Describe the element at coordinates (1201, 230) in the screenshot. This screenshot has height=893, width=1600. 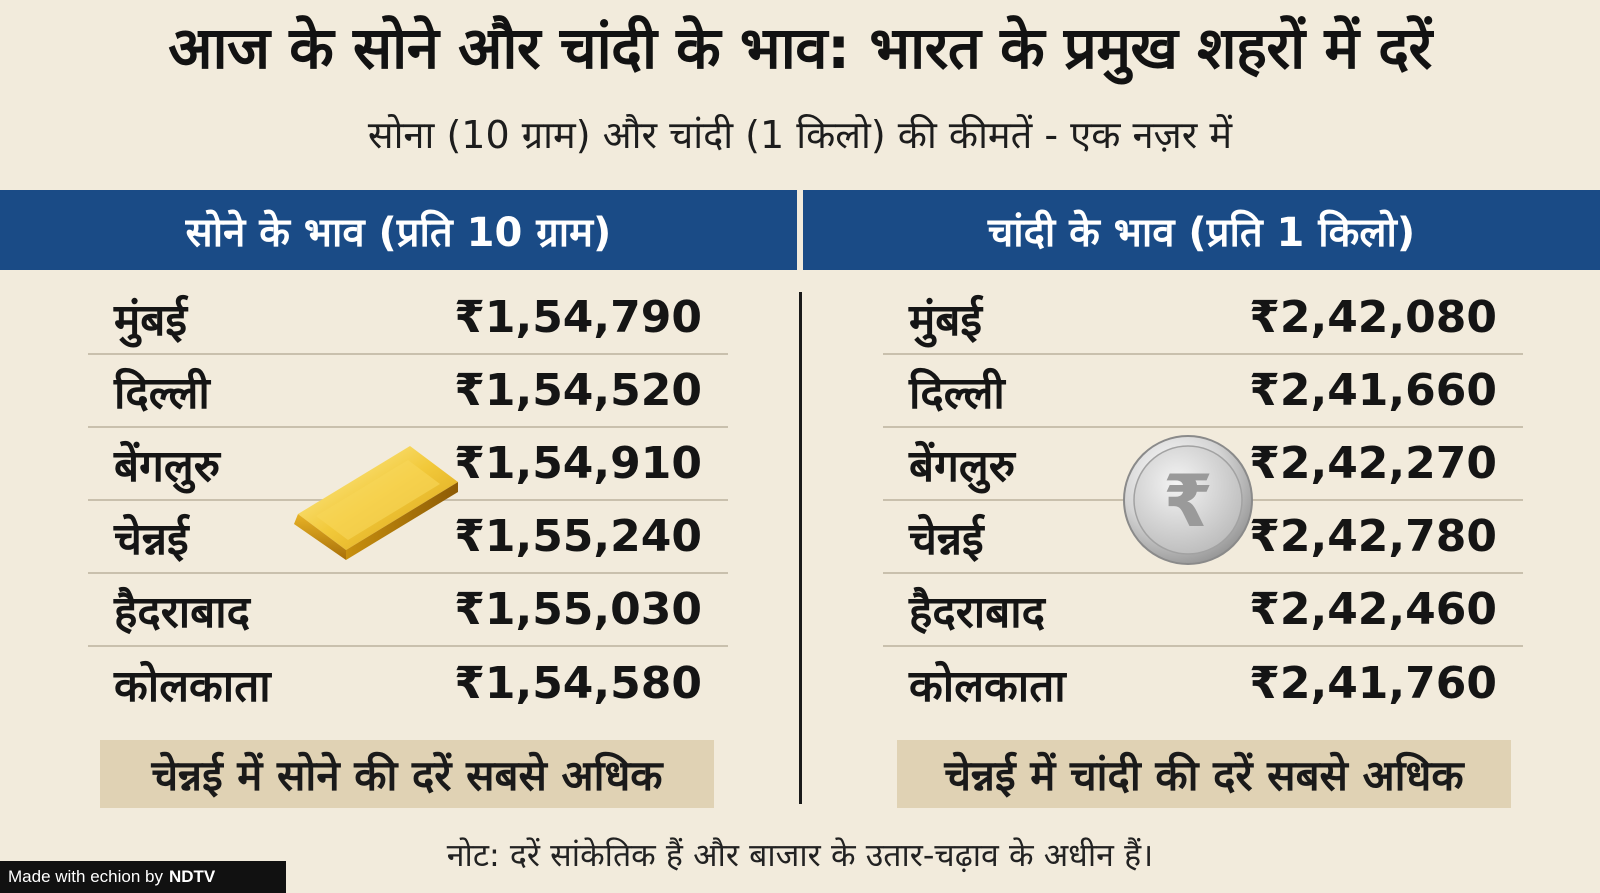
I see `silver-section-header: चांदी के भाव (प्रति 1 किलो)` at that location.